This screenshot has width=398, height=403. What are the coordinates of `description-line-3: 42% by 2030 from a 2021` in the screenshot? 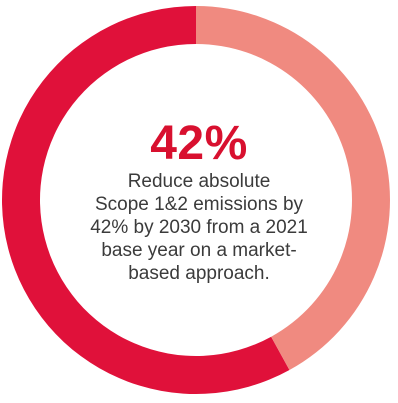 It's located at (199, 227).